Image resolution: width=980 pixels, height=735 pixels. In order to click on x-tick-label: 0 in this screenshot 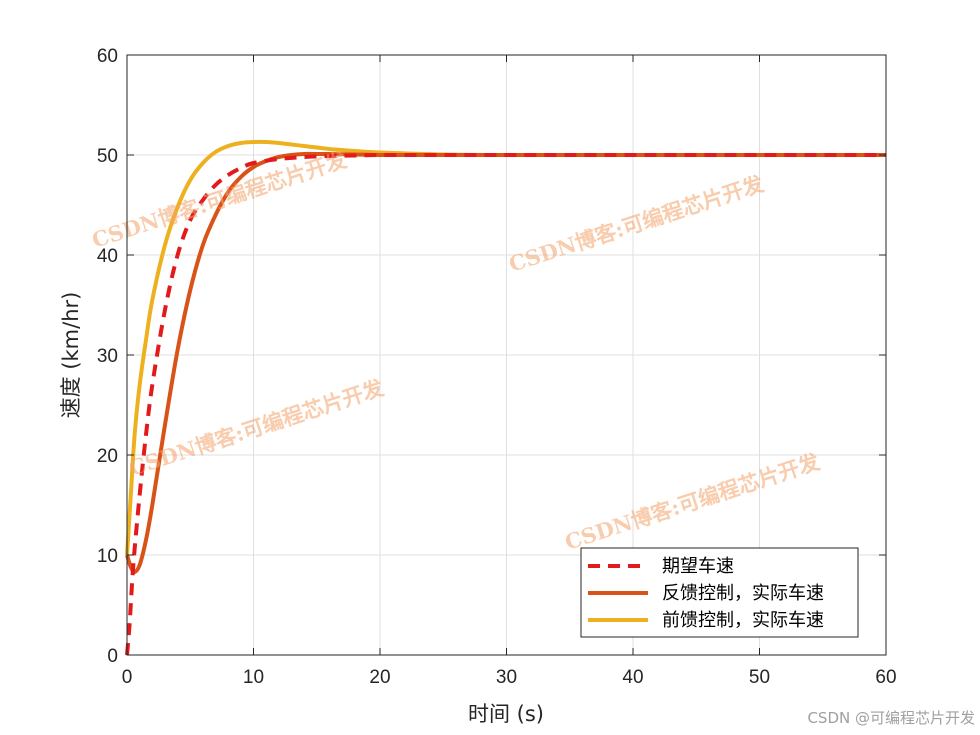, I will do `click(127, 677)`.